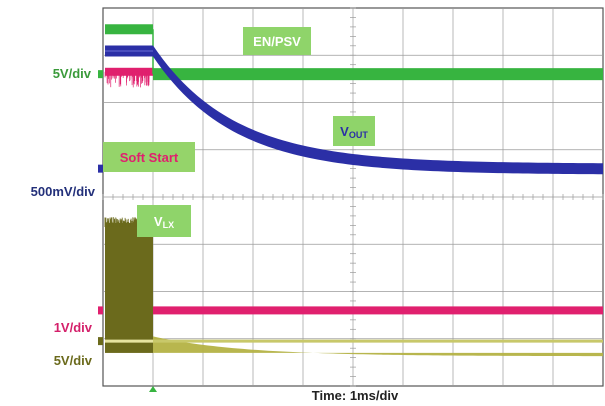 The height and width of the screenshot is (406, 605). I want to click on enpsv-annotation-box, so click(277, 41).